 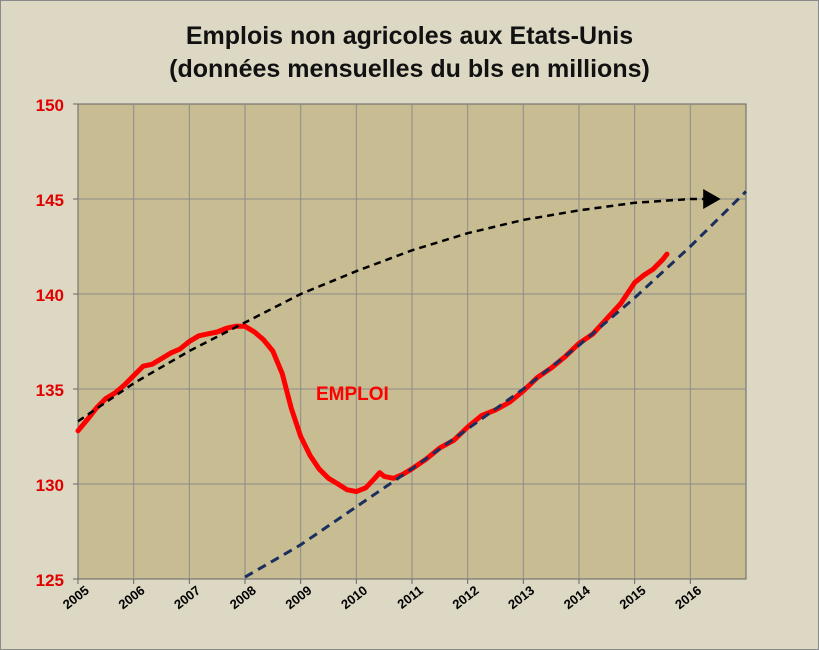 What do you see at coordinates (187, 598) in the screenshot?
I see `x-tick-label: 2007` at bounding box center [187, 598].